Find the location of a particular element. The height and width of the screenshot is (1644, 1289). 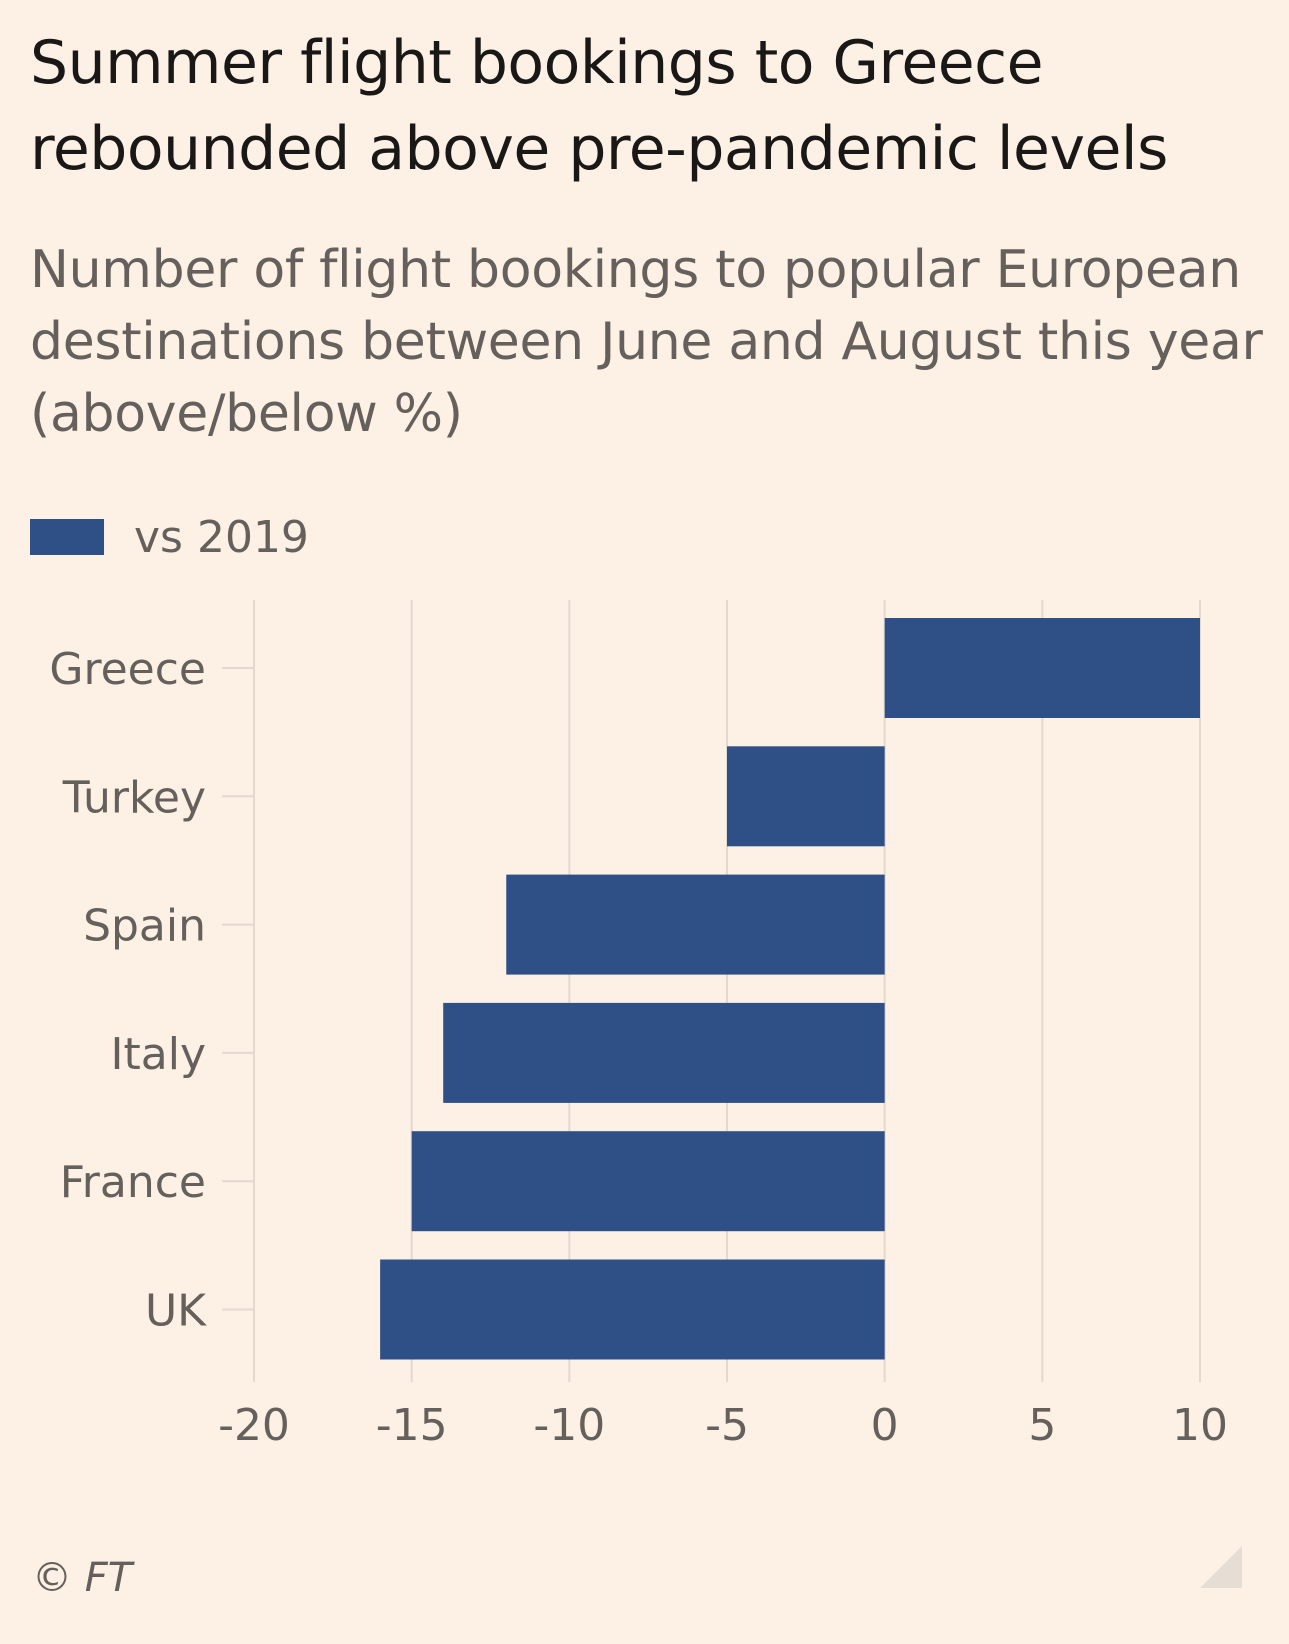

category-label: France is located at coordinates (133, 1182).